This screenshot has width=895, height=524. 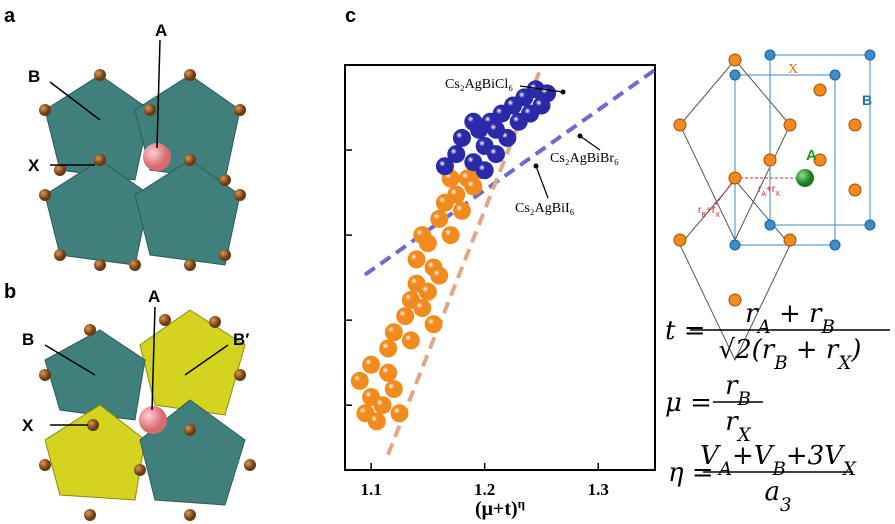 I want to click on x-axis-label-sup: η, so click(x=521, y=503).